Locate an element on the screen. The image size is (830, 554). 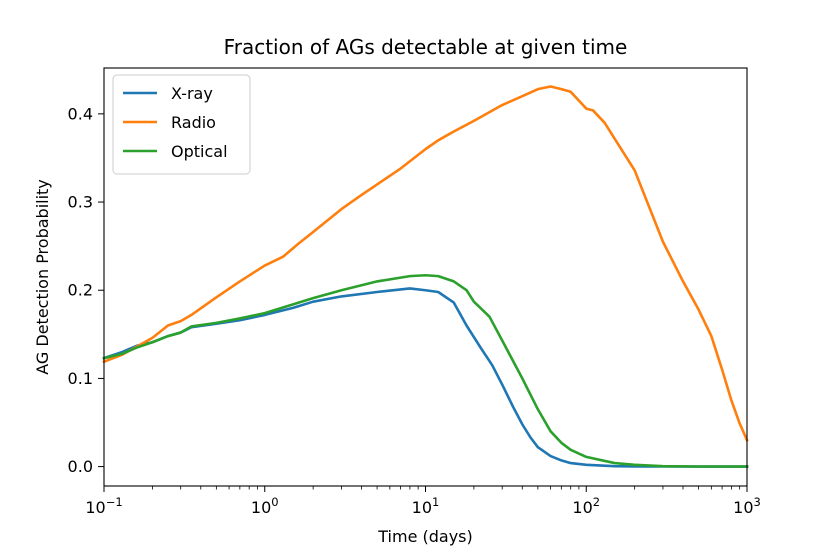
x-tick-label: 10¹ is located at coordinates (426, 506).